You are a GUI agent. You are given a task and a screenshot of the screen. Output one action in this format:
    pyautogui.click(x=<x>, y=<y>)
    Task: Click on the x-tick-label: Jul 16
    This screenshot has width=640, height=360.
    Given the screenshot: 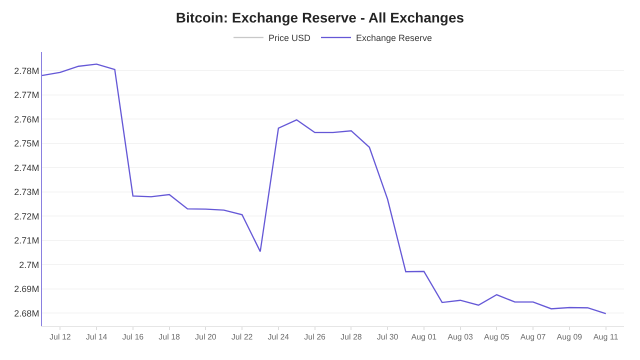 What is the action you would take?
    pyautogui.click(x=133, y=337)
    